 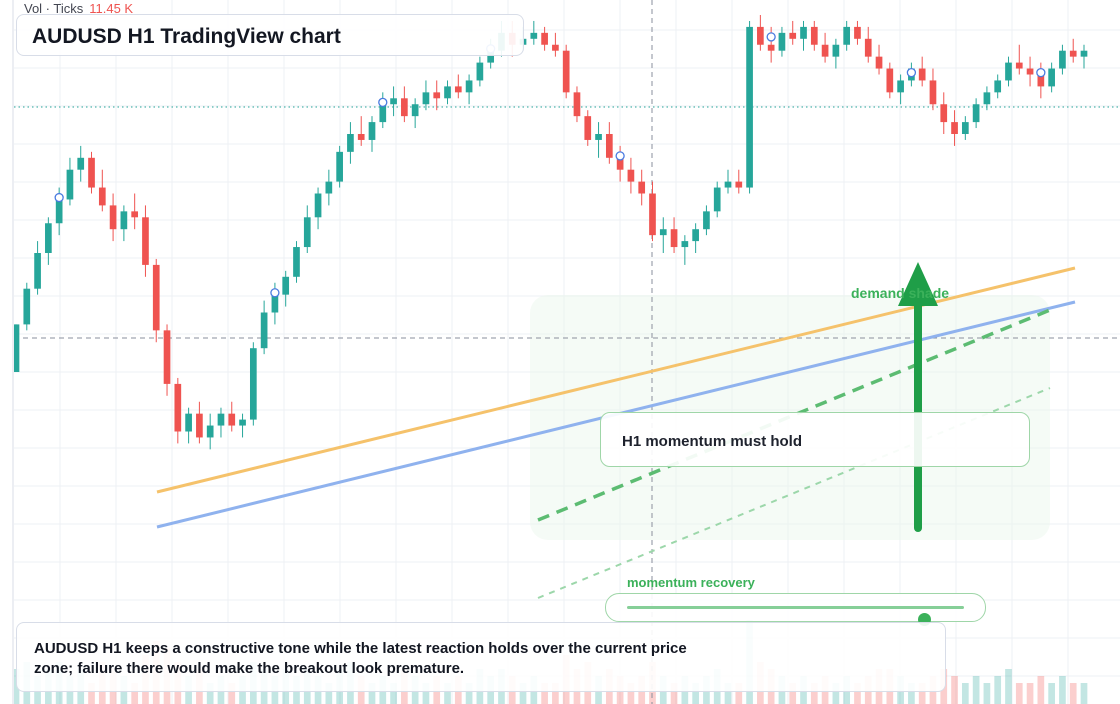 What do you see at coordinates (691, 582) in the screenshot?
I see `momentum-recovery-label: momentum recovery` at bounding box center [691, 582].